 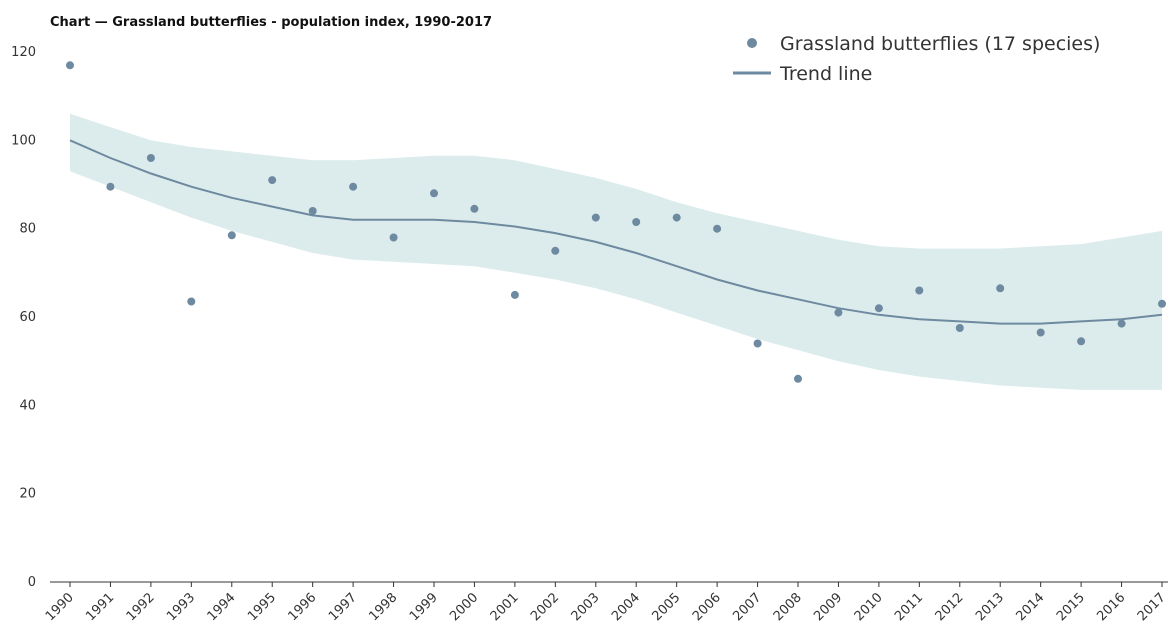 What do you see at coordinates (424, 607) in the screenshot?
I see `x-tick-label: 1999` at bounding box center [424, 607].